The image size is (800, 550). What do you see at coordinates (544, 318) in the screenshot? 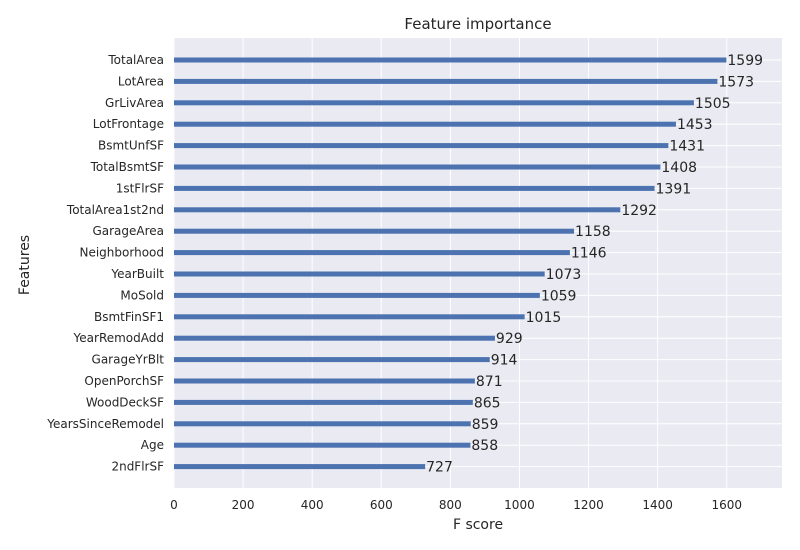
I see `bar-value-label: 1015` at bounding box center [544, 318].